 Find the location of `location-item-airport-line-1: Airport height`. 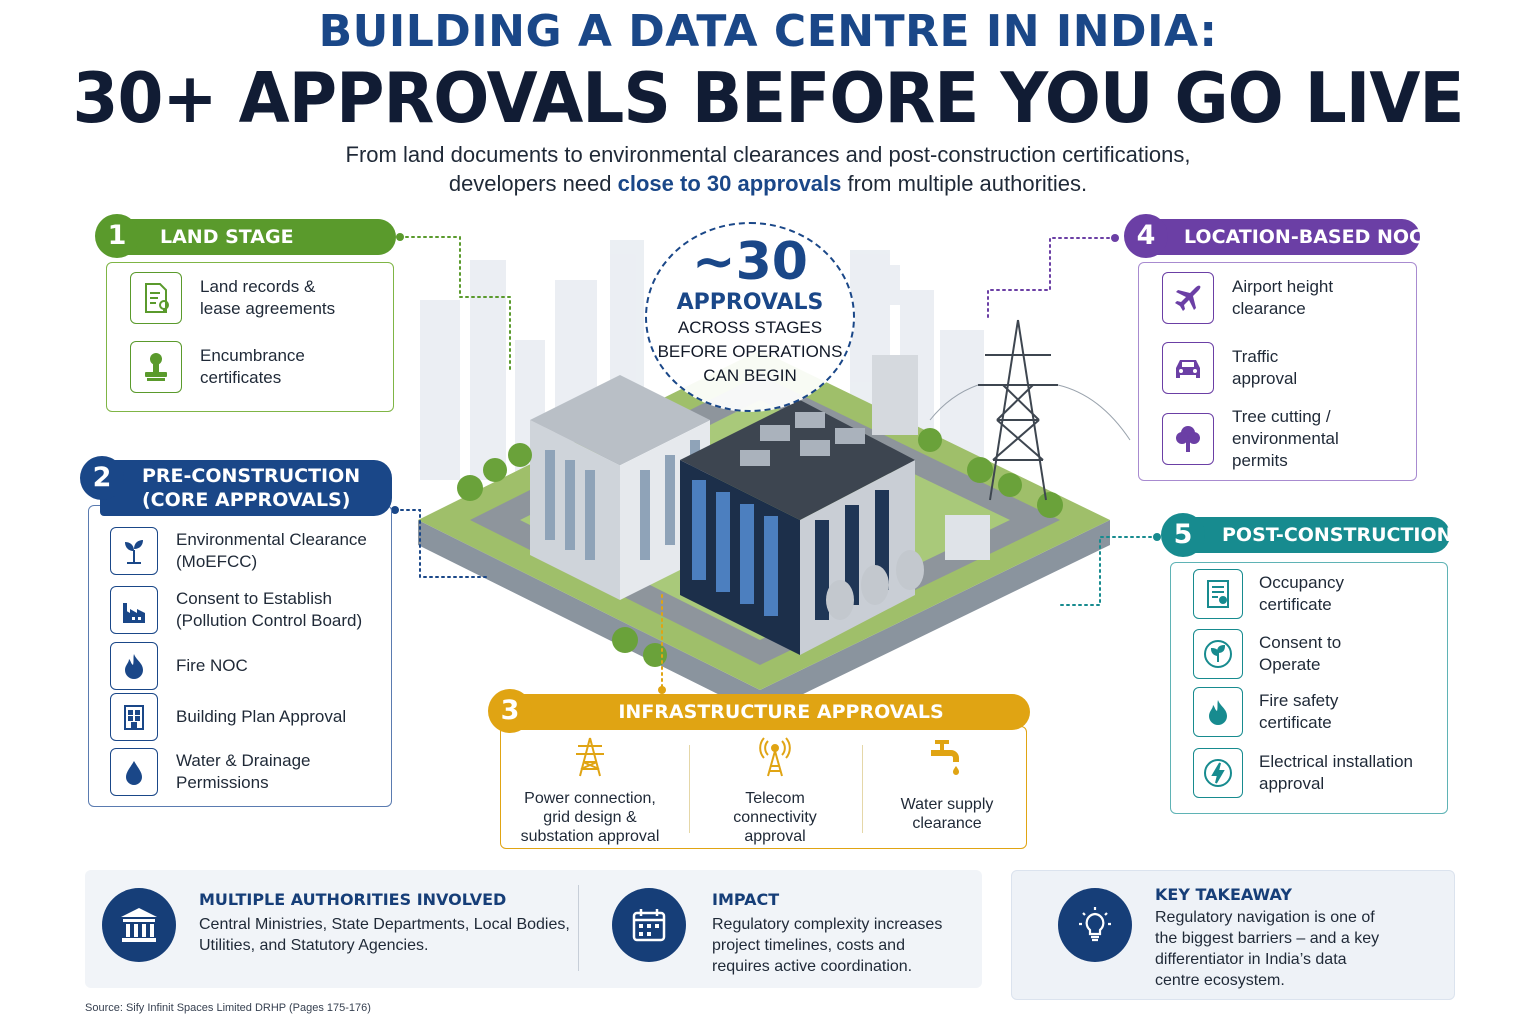

location-item-airport-line-1: Airport height is located at coordinates (1283, 286).